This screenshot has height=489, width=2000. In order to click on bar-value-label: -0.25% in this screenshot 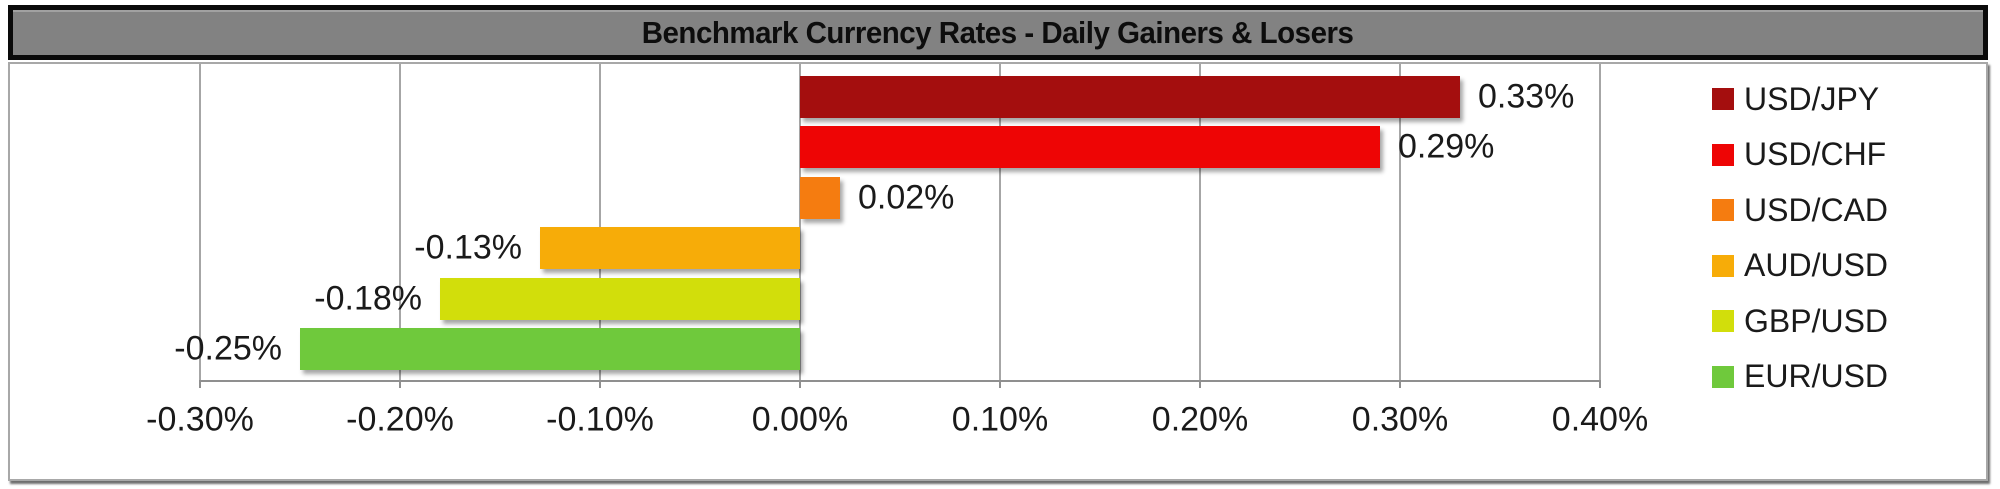, I will do `click(228, 348)`.